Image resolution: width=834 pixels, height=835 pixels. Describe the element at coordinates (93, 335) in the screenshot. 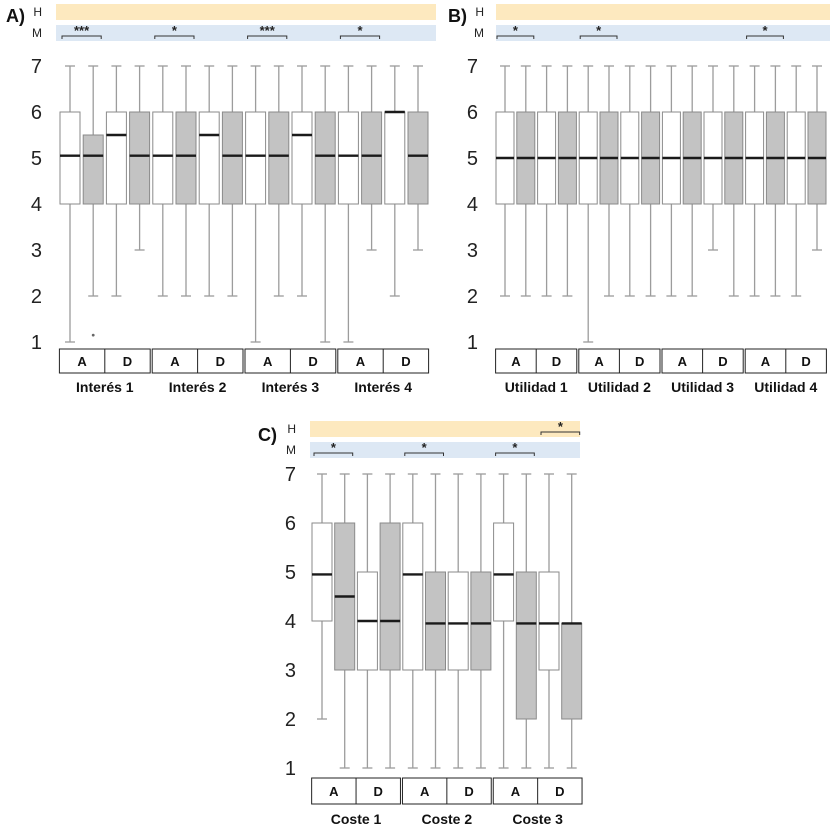

I see `outlier-point` at that location.